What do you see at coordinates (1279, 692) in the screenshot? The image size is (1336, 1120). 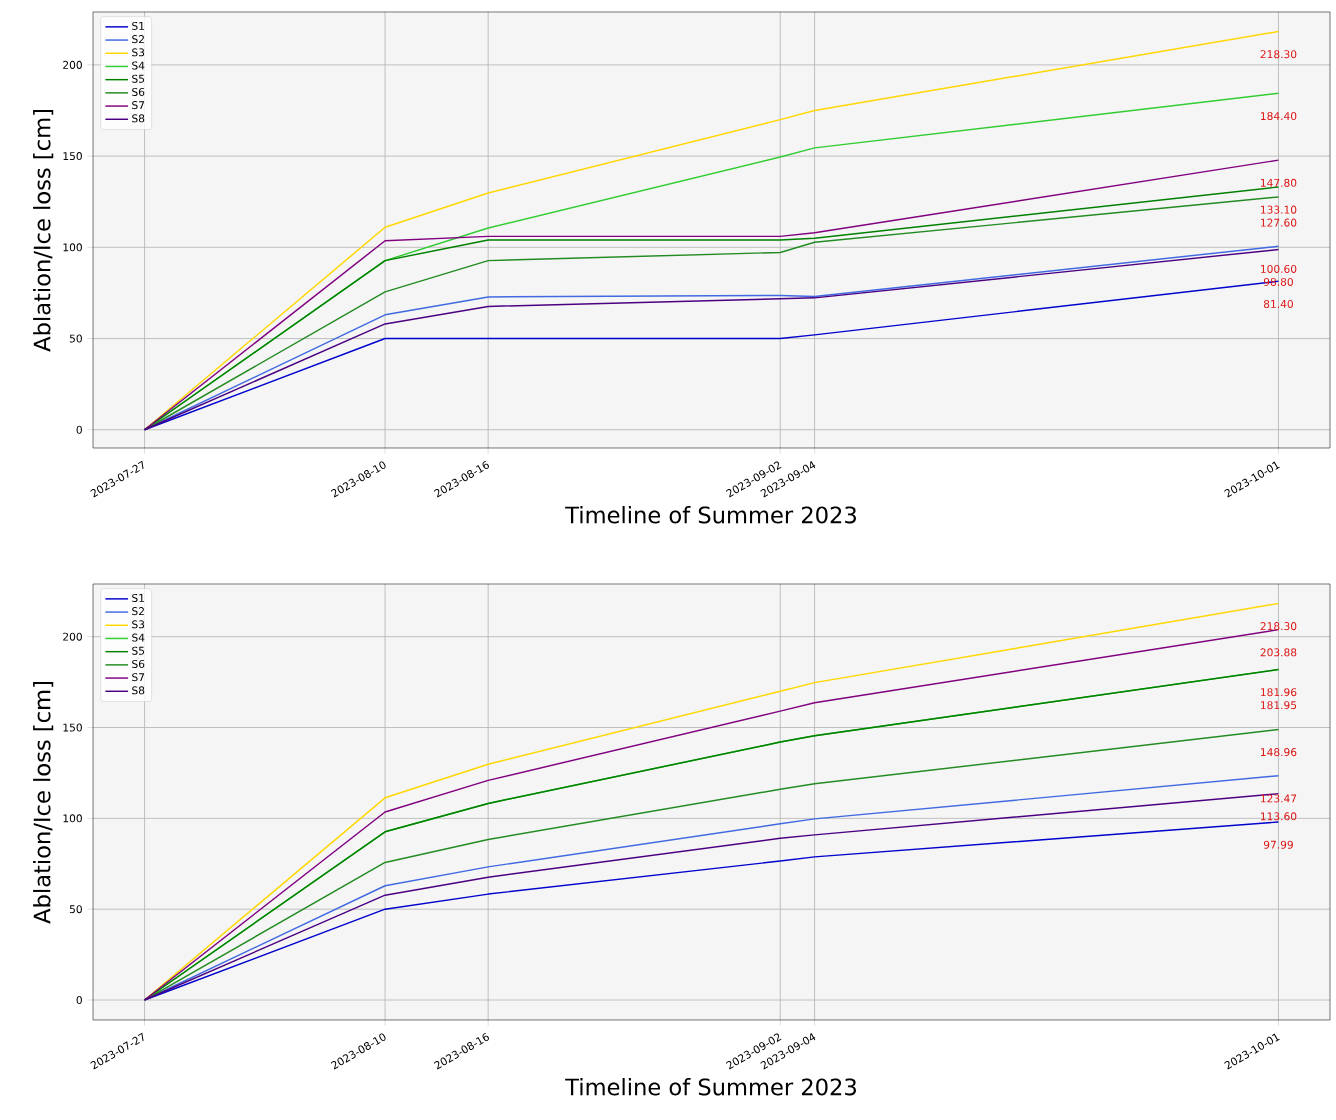 I see `annotation: 181.96` at bounding box center [1279, 692].